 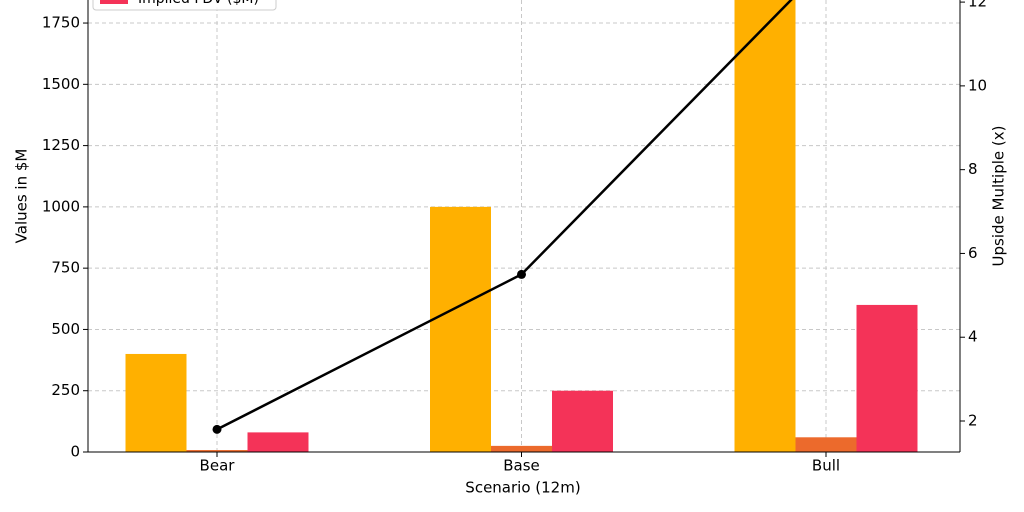 What do you see at coordinates (973, 421) in the screenshot?
I see `y2-tick-label: 2` at bounding box center [973, 421].